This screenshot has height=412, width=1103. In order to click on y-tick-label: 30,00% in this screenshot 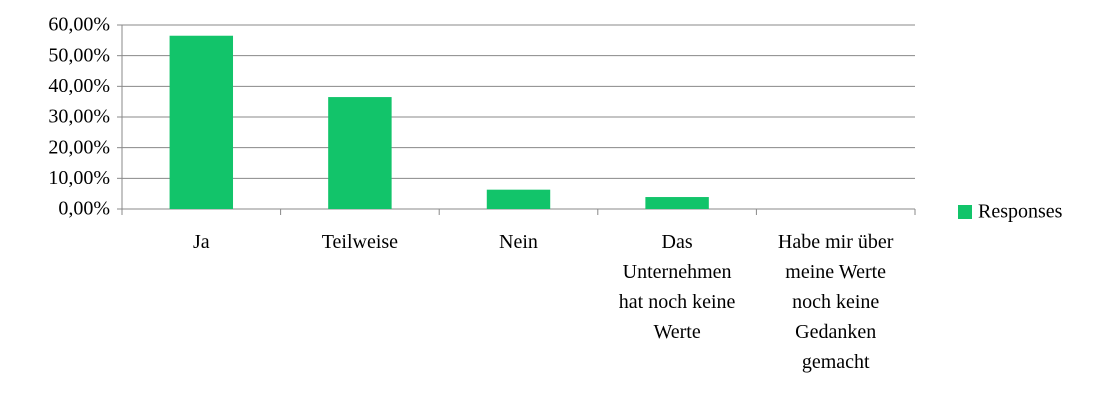, I will do `click(79, 117)`.